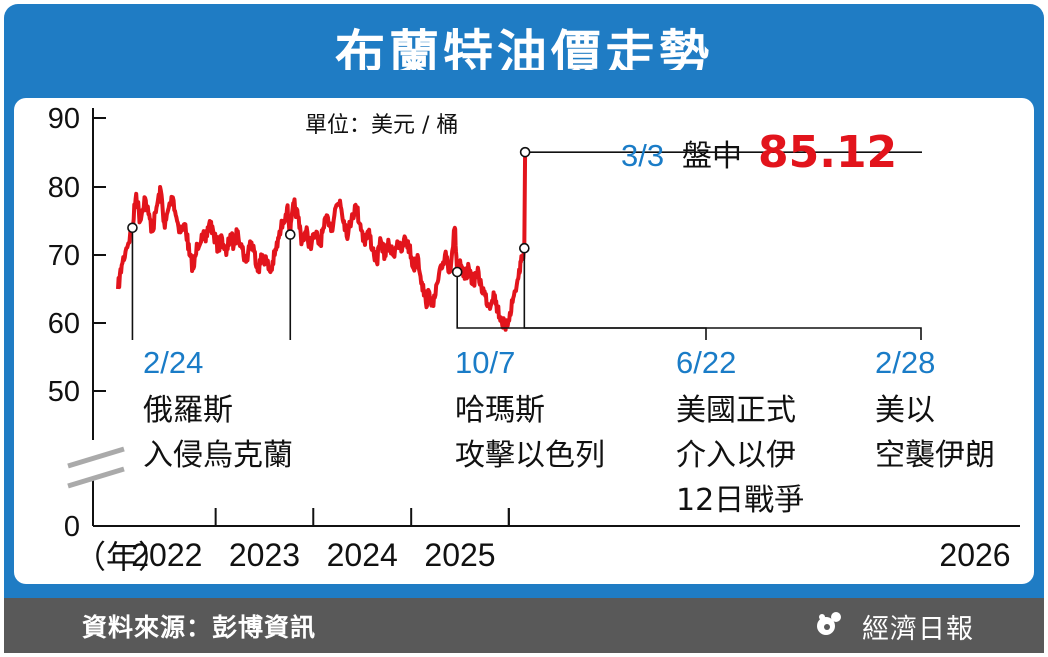 The image size is (1048, 657). I want to click on event-text-2-1: 介入以伊, so click(736, 455).